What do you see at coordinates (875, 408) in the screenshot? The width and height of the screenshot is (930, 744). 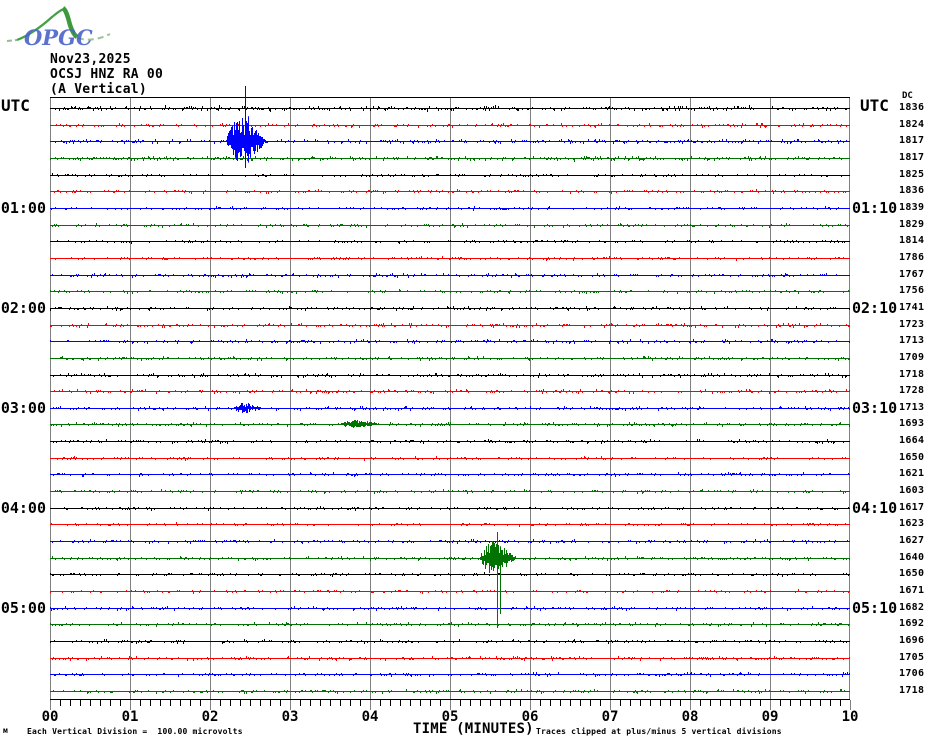 I see `right-hour-label: 03:10` at bounding box center [875, 408].